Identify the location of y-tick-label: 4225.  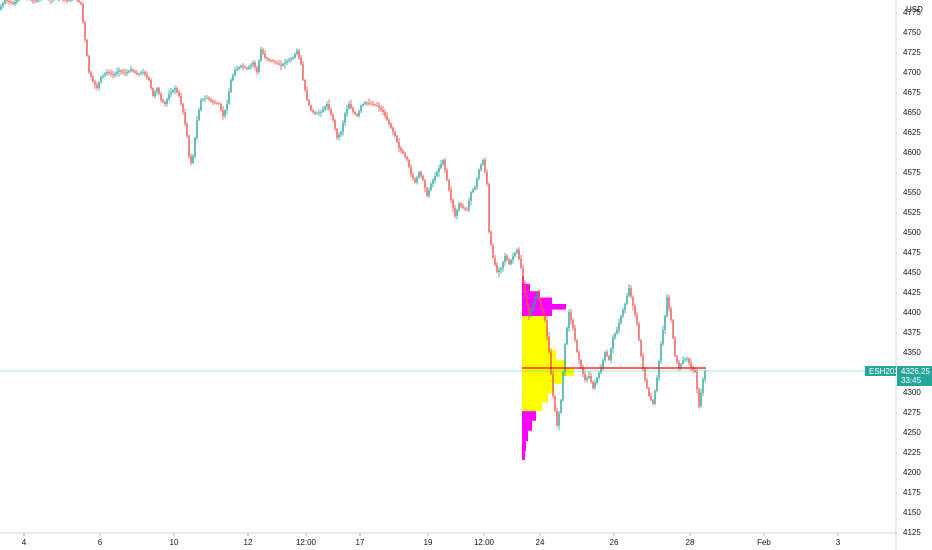
(912, 452).